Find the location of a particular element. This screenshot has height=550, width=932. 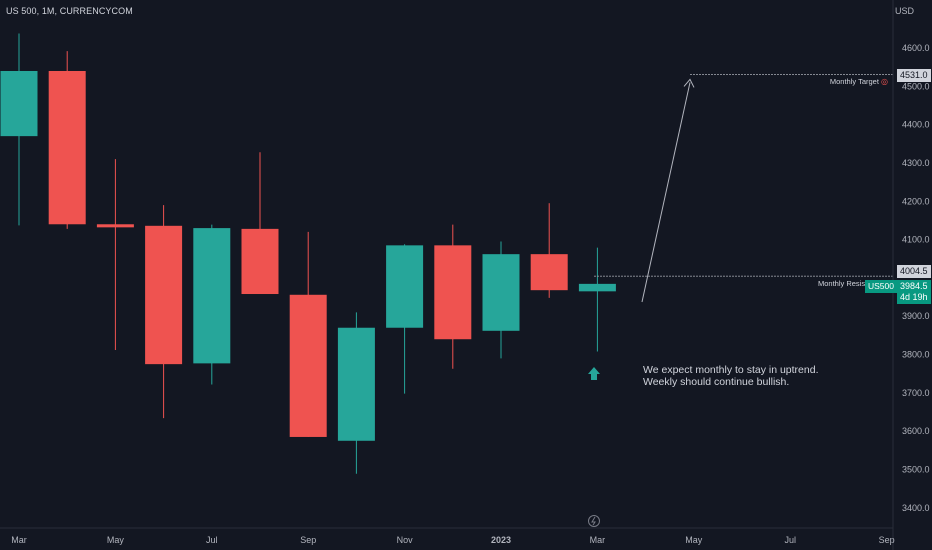

price-tick-label: 4500.0 is located at coordinates (916, 86).